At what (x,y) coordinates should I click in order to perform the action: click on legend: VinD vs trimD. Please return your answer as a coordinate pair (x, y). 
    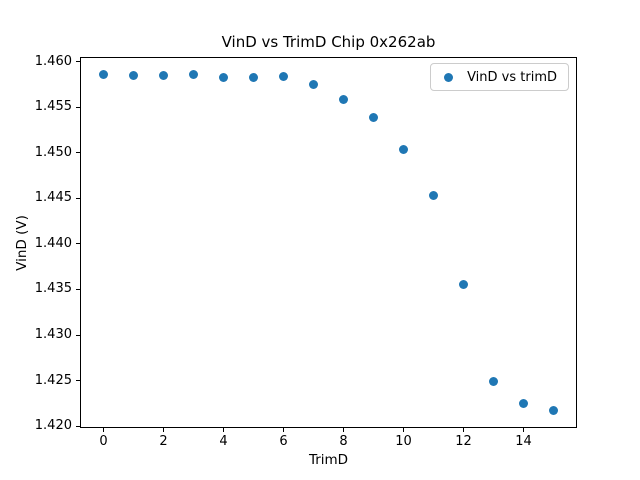
    Looking at the image, I should click on (499, 77).